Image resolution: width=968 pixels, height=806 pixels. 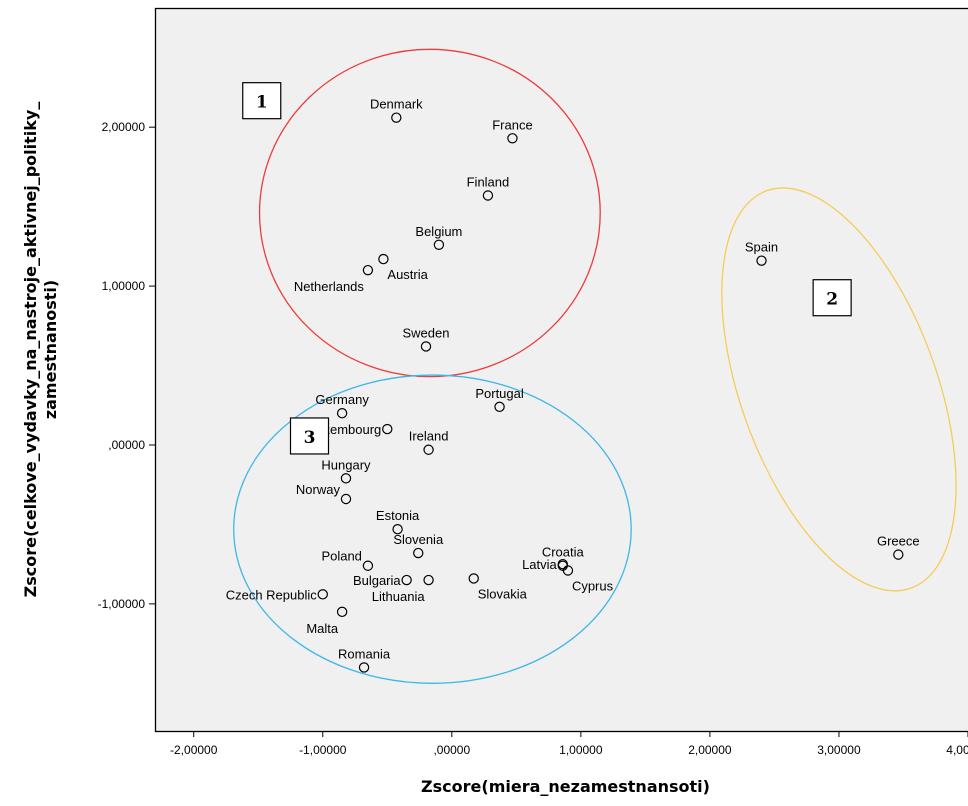 I want to click on cluster-2-number-box: 2, so click(x=832, y=298).